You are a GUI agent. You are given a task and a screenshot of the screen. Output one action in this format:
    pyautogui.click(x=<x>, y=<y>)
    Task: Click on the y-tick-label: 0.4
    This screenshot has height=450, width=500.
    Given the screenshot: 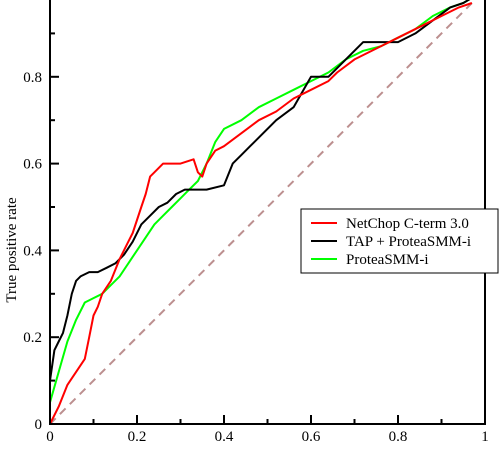 What is the action you would take?
    pyautogui.click(x=32, y=251)
    